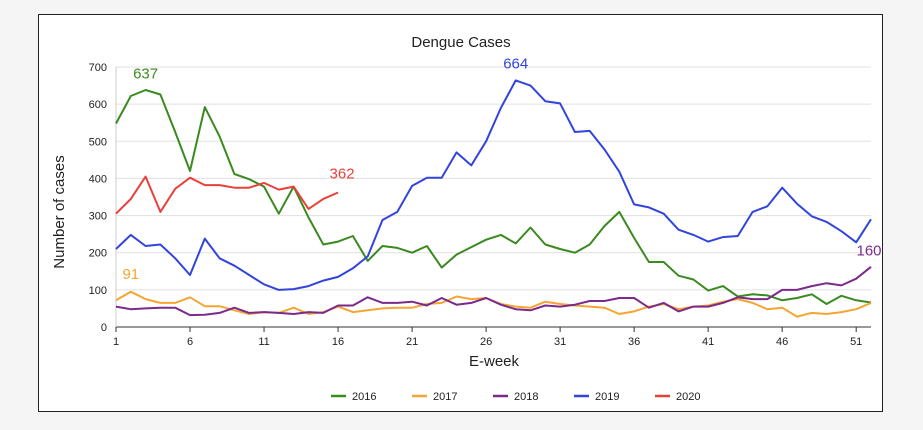 This screenshot has height=430, width=923. I want to click on x-tick-labels: 1 6 11 16 21 26 31 36 41 46 51, so click(487, 342).